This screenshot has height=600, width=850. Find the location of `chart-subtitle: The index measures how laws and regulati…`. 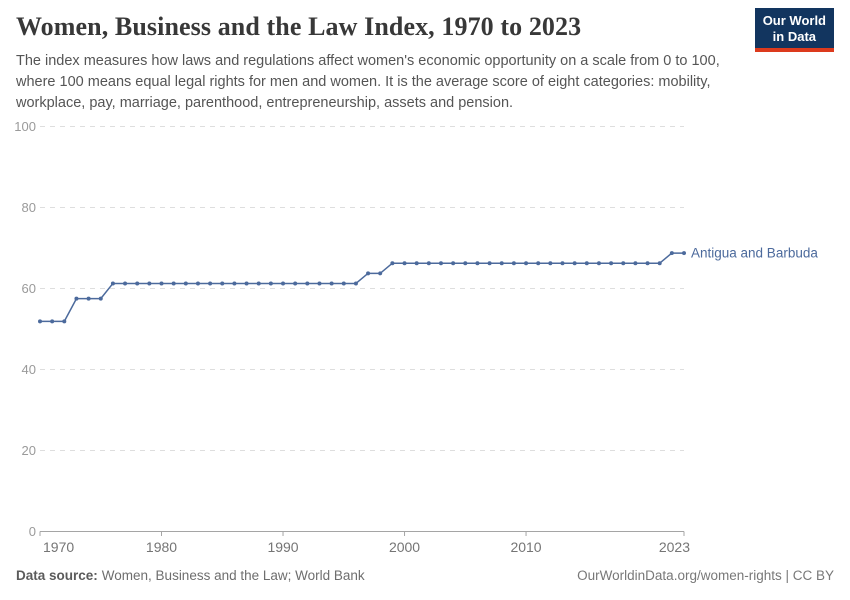

chart-subtitle: The index measures how laws and regulati… is located at coordinates (368, 81).